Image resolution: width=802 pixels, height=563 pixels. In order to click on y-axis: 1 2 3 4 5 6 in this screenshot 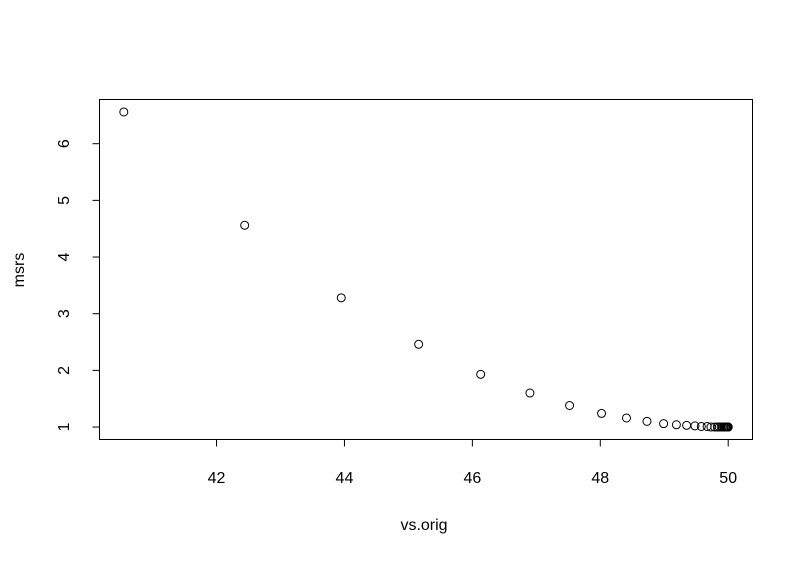, I will do `click(78, 285)`.